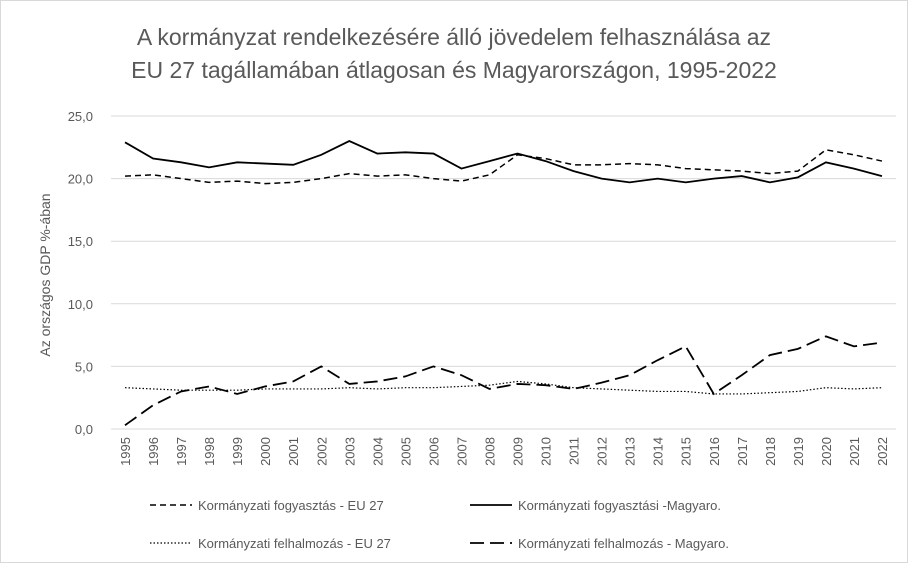 The image size is (908, 563). I want to click on x-tick-label: 2001, so click(293, 451).